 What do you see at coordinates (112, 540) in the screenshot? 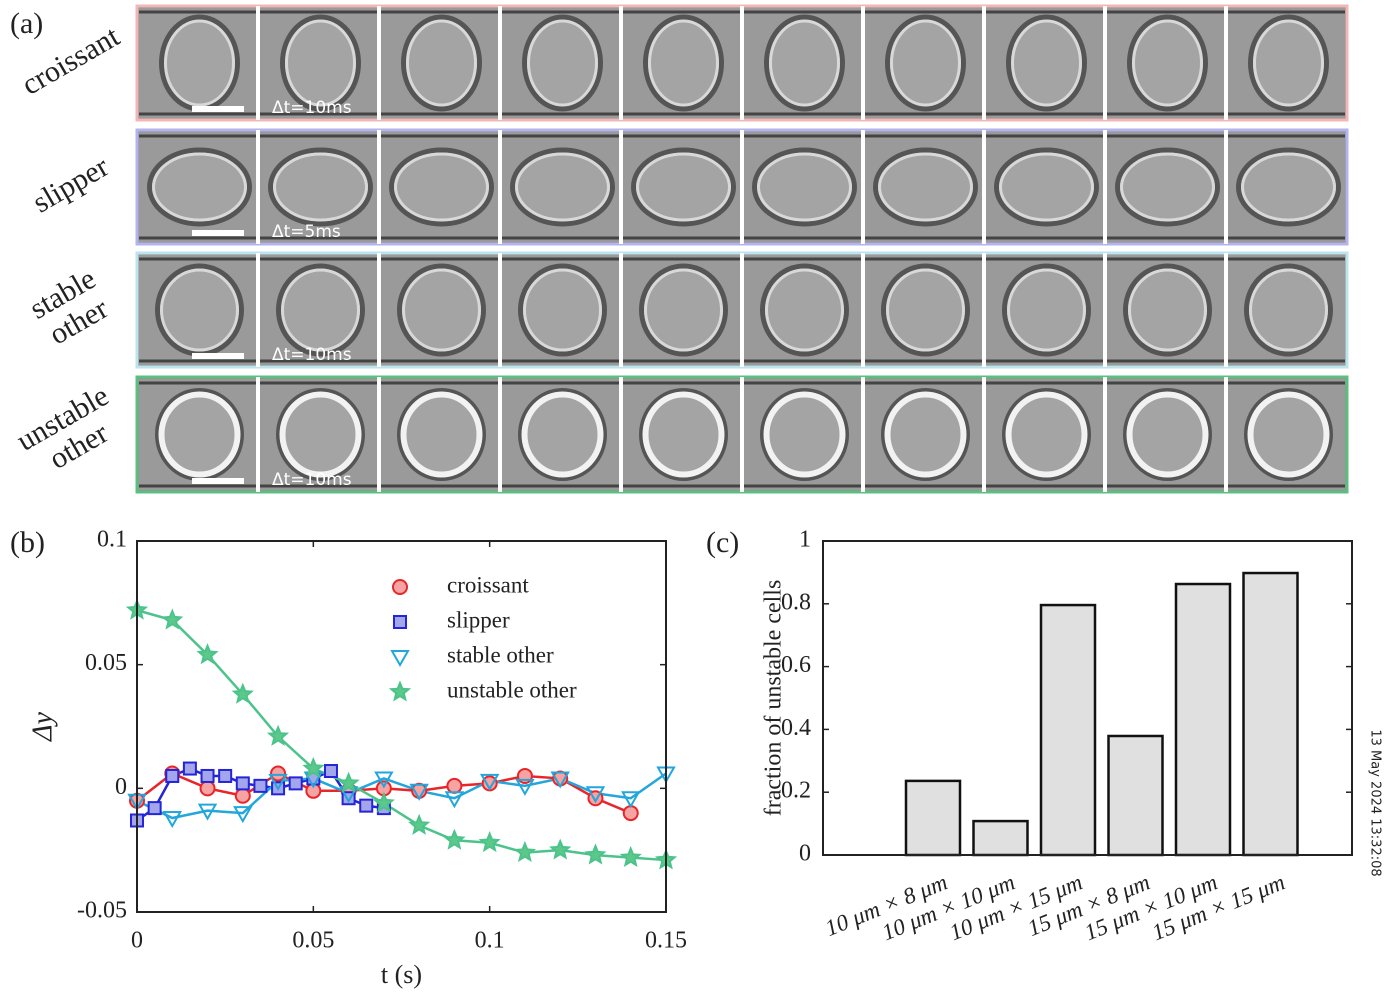
I see `y-tick-label: 0.1` at bounding box center [112, 540].